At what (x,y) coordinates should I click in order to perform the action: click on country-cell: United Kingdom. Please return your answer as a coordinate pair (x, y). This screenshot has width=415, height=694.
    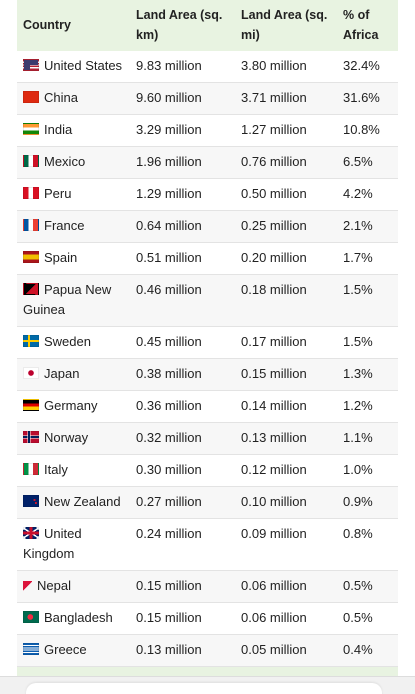
    Looking at the image, I should click on (73, 544).